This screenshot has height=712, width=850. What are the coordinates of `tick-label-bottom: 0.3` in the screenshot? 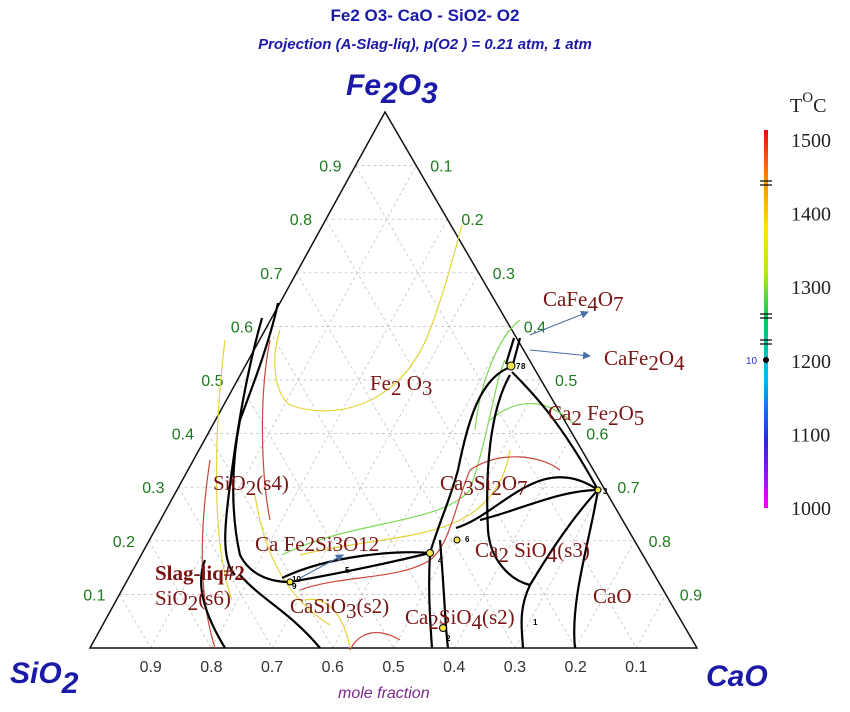 It's located at (515, 667).